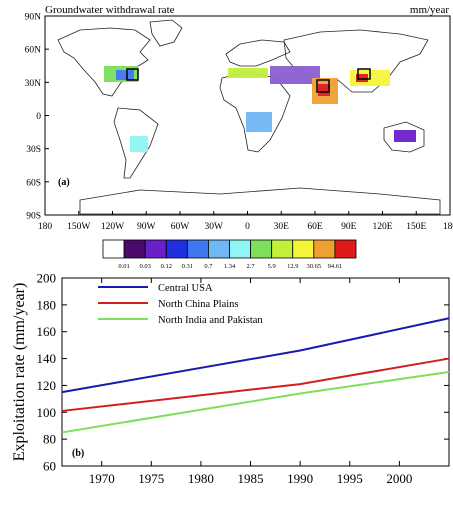 Image resolution: width=453 pixels, height=505 pixels. I want to click on colorbar-label: 94.61, so click(335, 266).